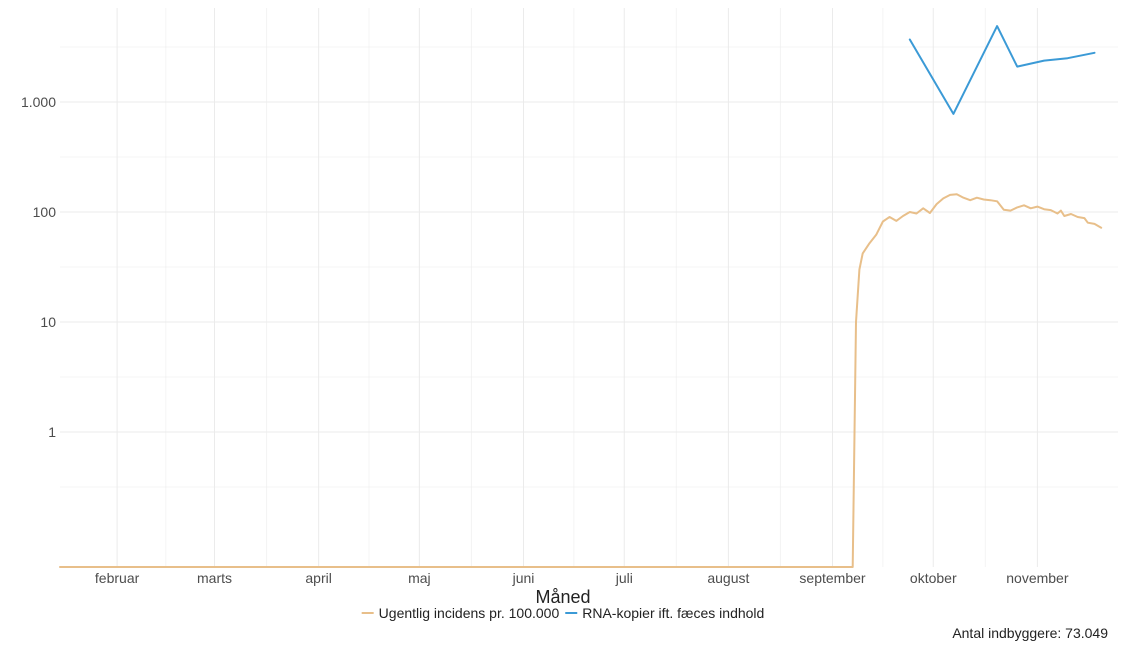 The image size is (1122, 646). Describe the element at coordinates (117, 578) in the screenshot. I see `x-tick-label: februar` at that location.